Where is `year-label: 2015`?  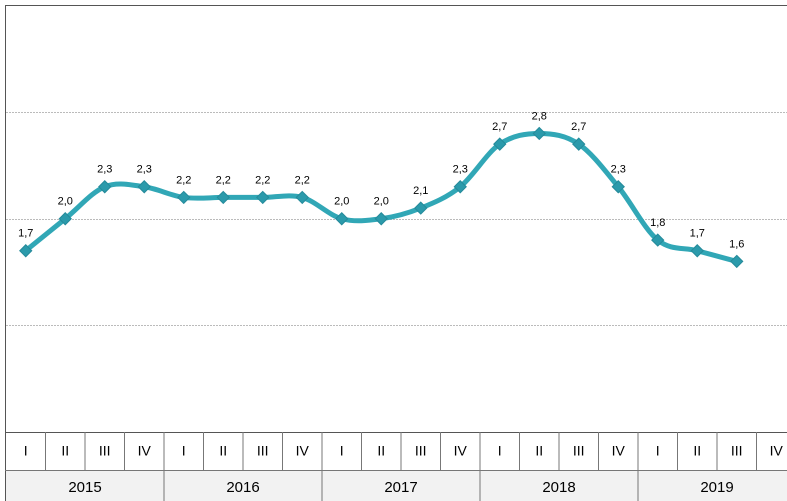
year-label: 2015 is located at coordinates (84, 487).